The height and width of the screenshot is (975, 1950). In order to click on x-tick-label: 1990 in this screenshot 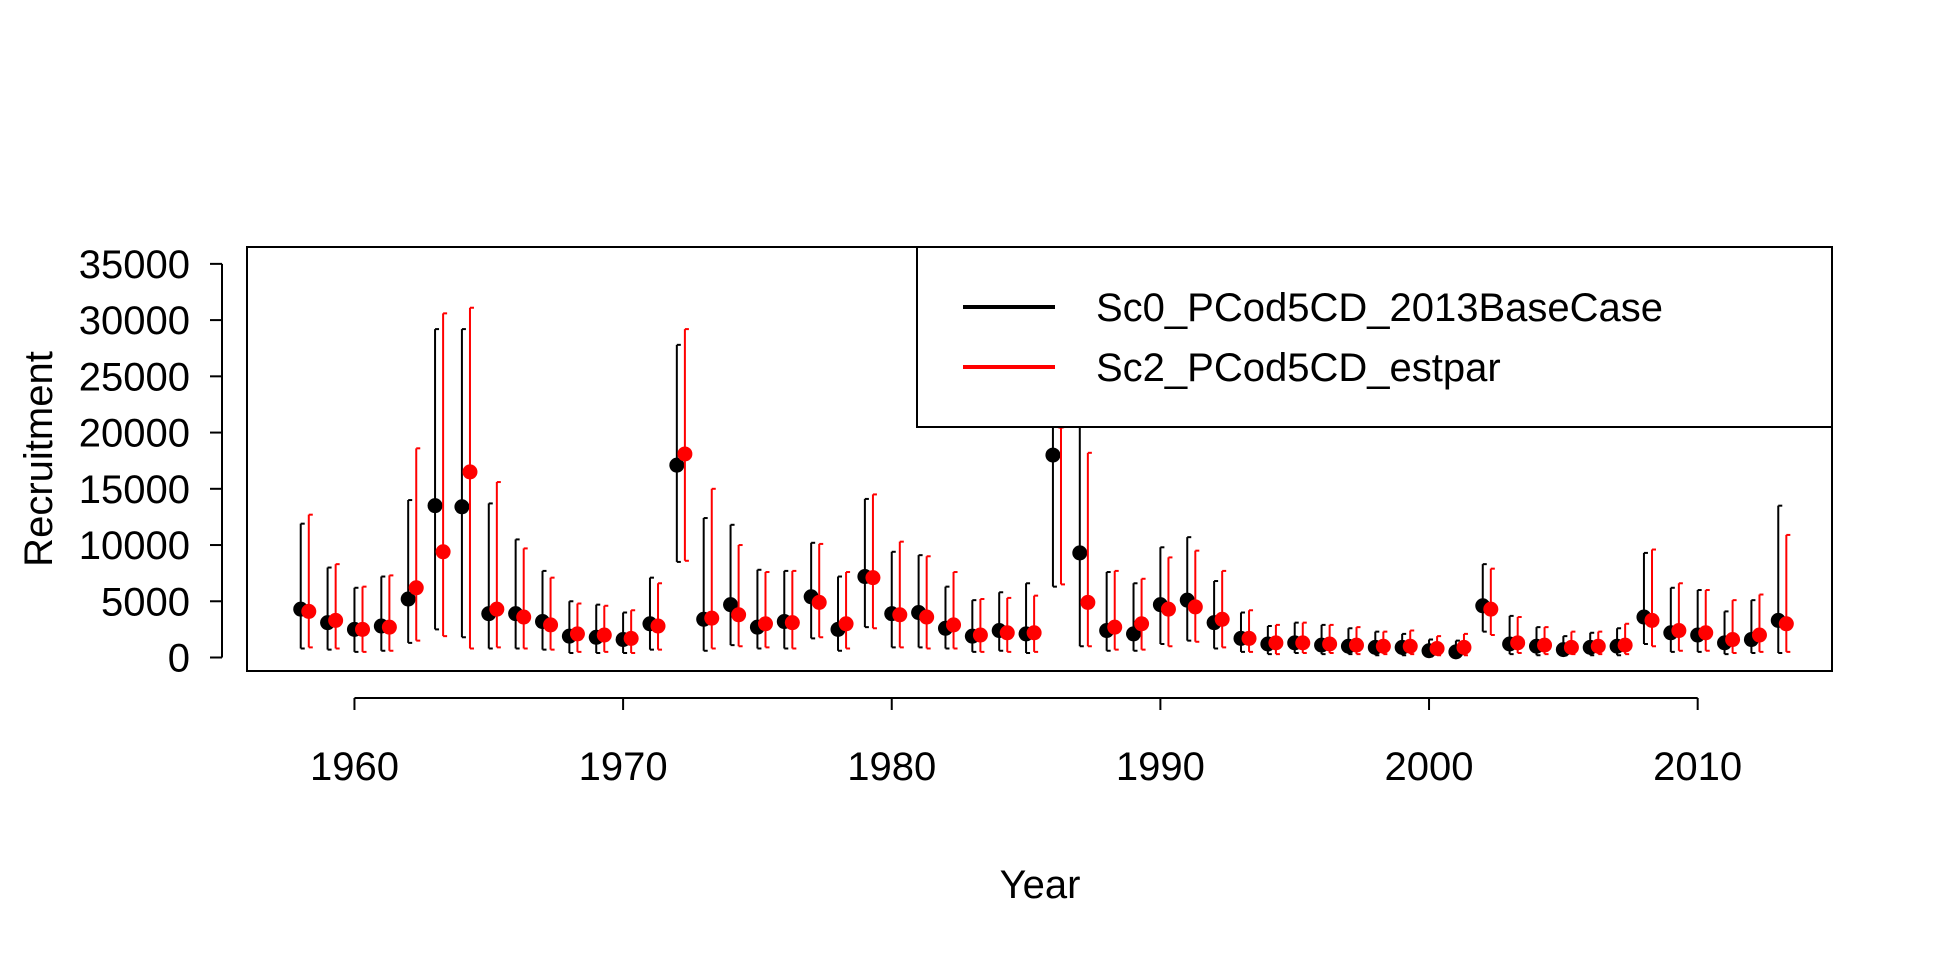, I will do `click(1160, 767)`.